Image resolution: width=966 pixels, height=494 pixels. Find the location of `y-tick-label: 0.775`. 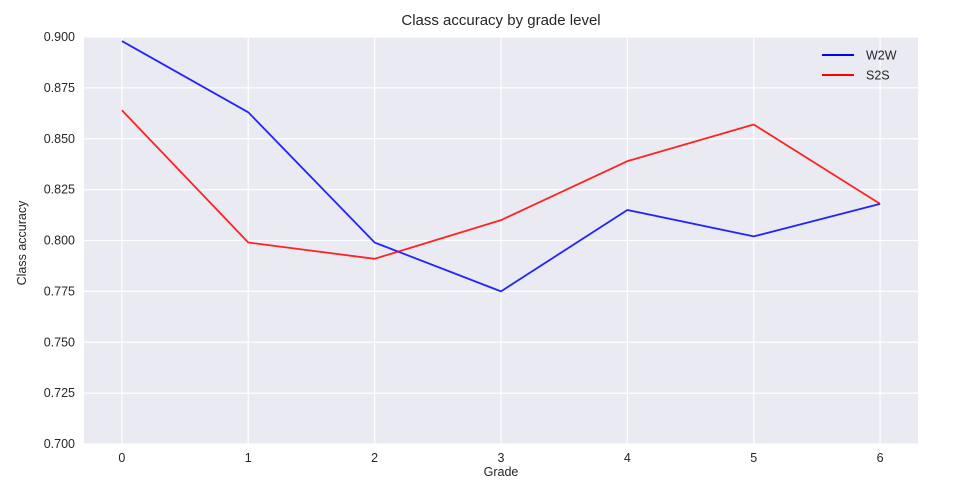

y-tick-label: 0.775 is located at coordinates (59, 291).